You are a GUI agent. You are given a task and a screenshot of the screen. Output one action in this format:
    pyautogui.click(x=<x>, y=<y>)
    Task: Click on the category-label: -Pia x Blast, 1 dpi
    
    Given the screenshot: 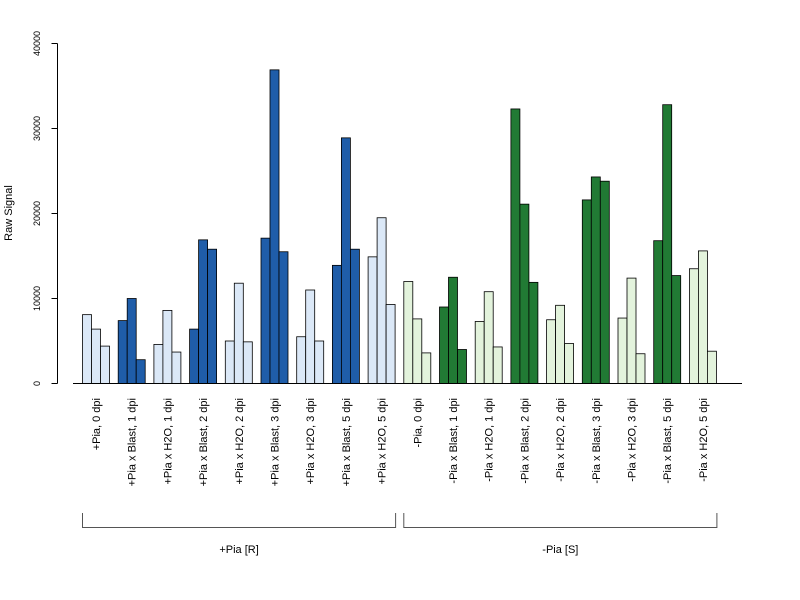 What is the action you would take?
    pyautogui.click(x=454, y=441)
    